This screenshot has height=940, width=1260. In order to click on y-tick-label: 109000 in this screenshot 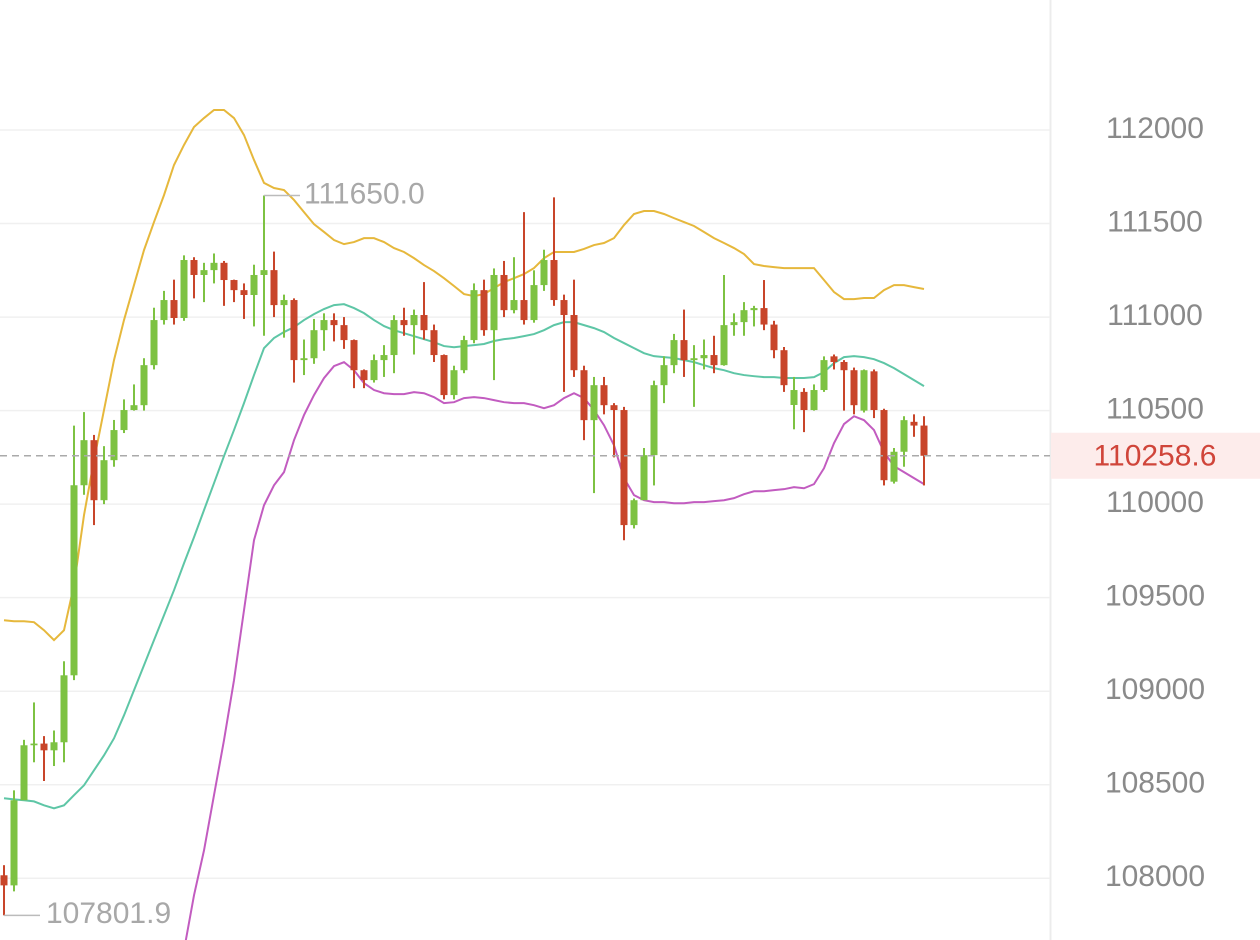, I will do `click(1155, 689)`.